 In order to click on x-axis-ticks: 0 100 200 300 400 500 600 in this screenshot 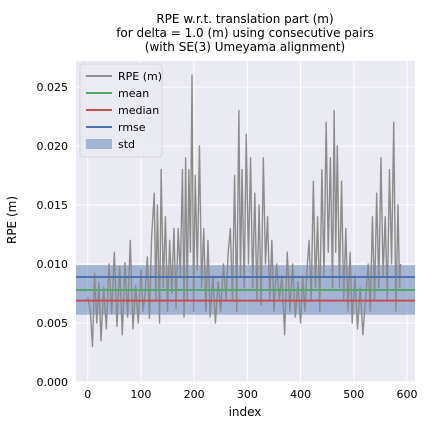, I will do `click(250, 394)`.